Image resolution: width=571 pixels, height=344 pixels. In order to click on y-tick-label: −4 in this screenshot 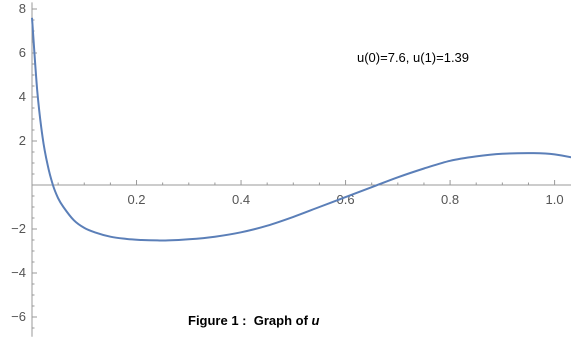, I will do `click(18, 272)`.